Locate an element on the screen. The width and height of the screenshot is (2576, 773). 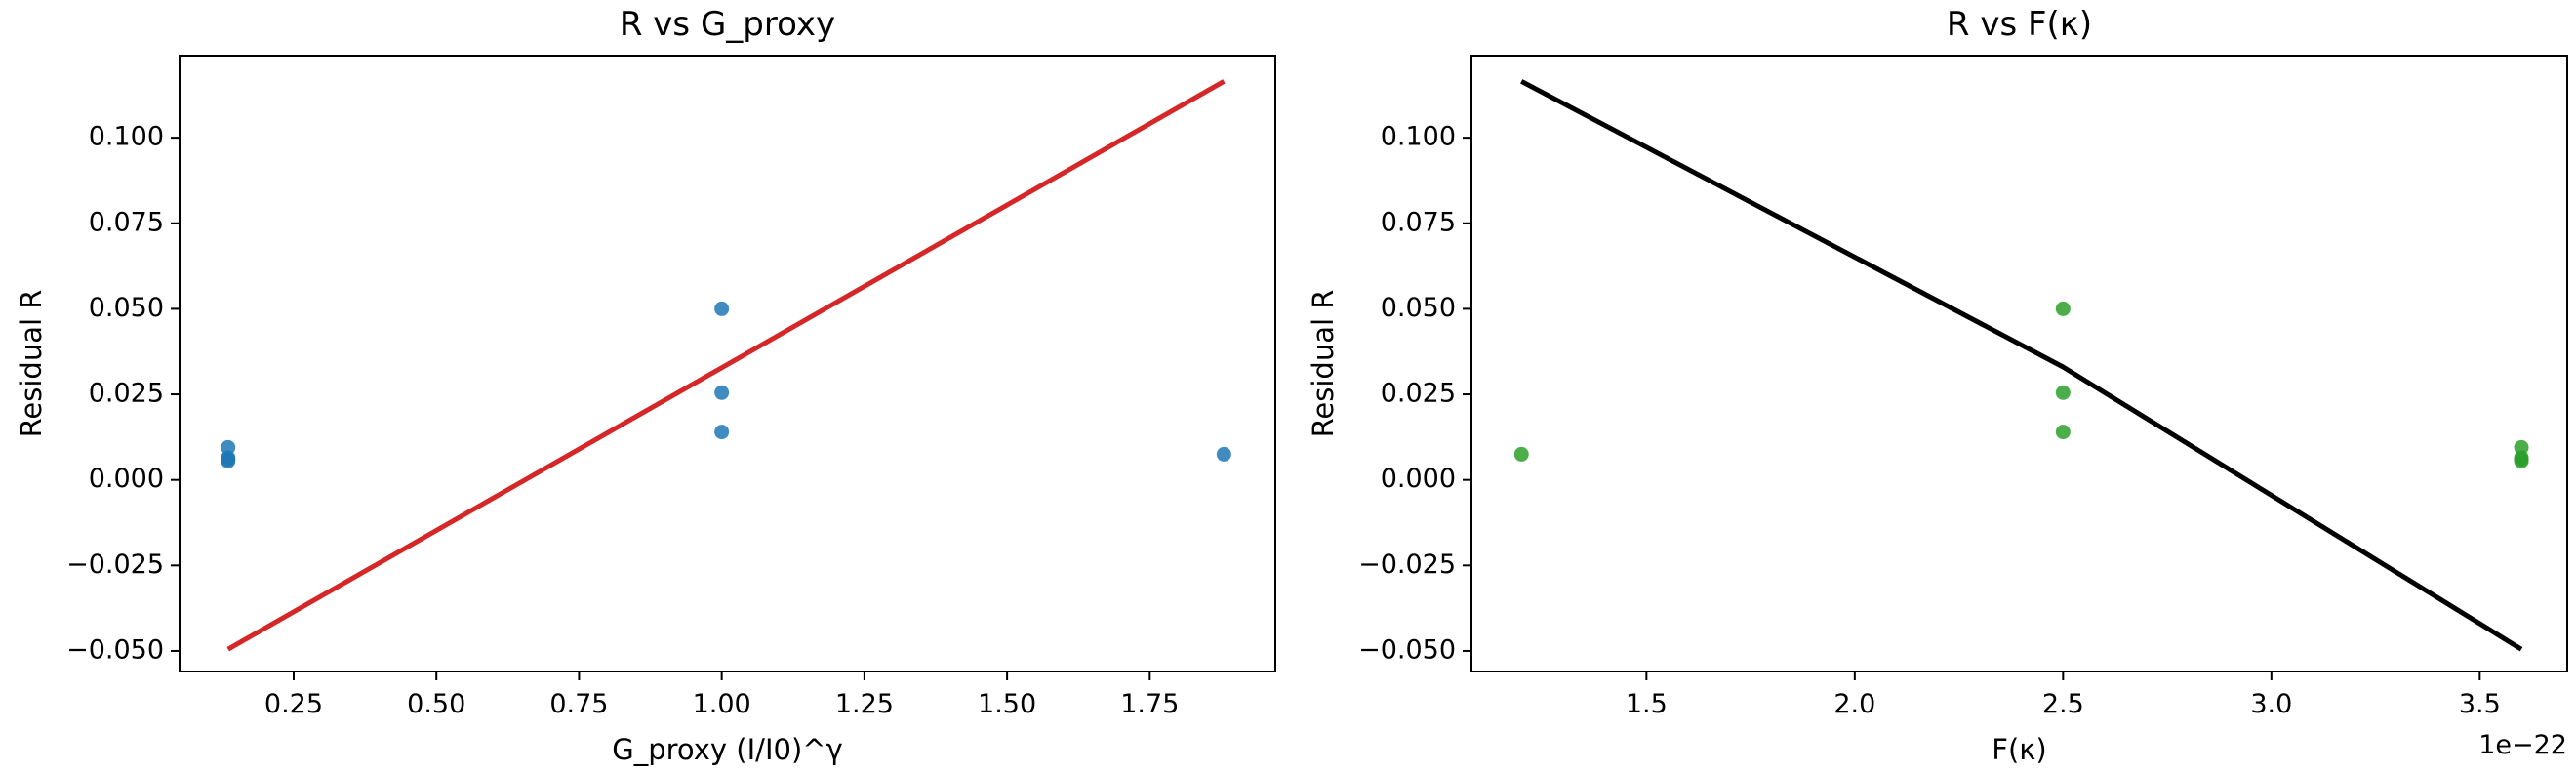
x-tick-label: 2.5 is located at coordinates (2063, 704).